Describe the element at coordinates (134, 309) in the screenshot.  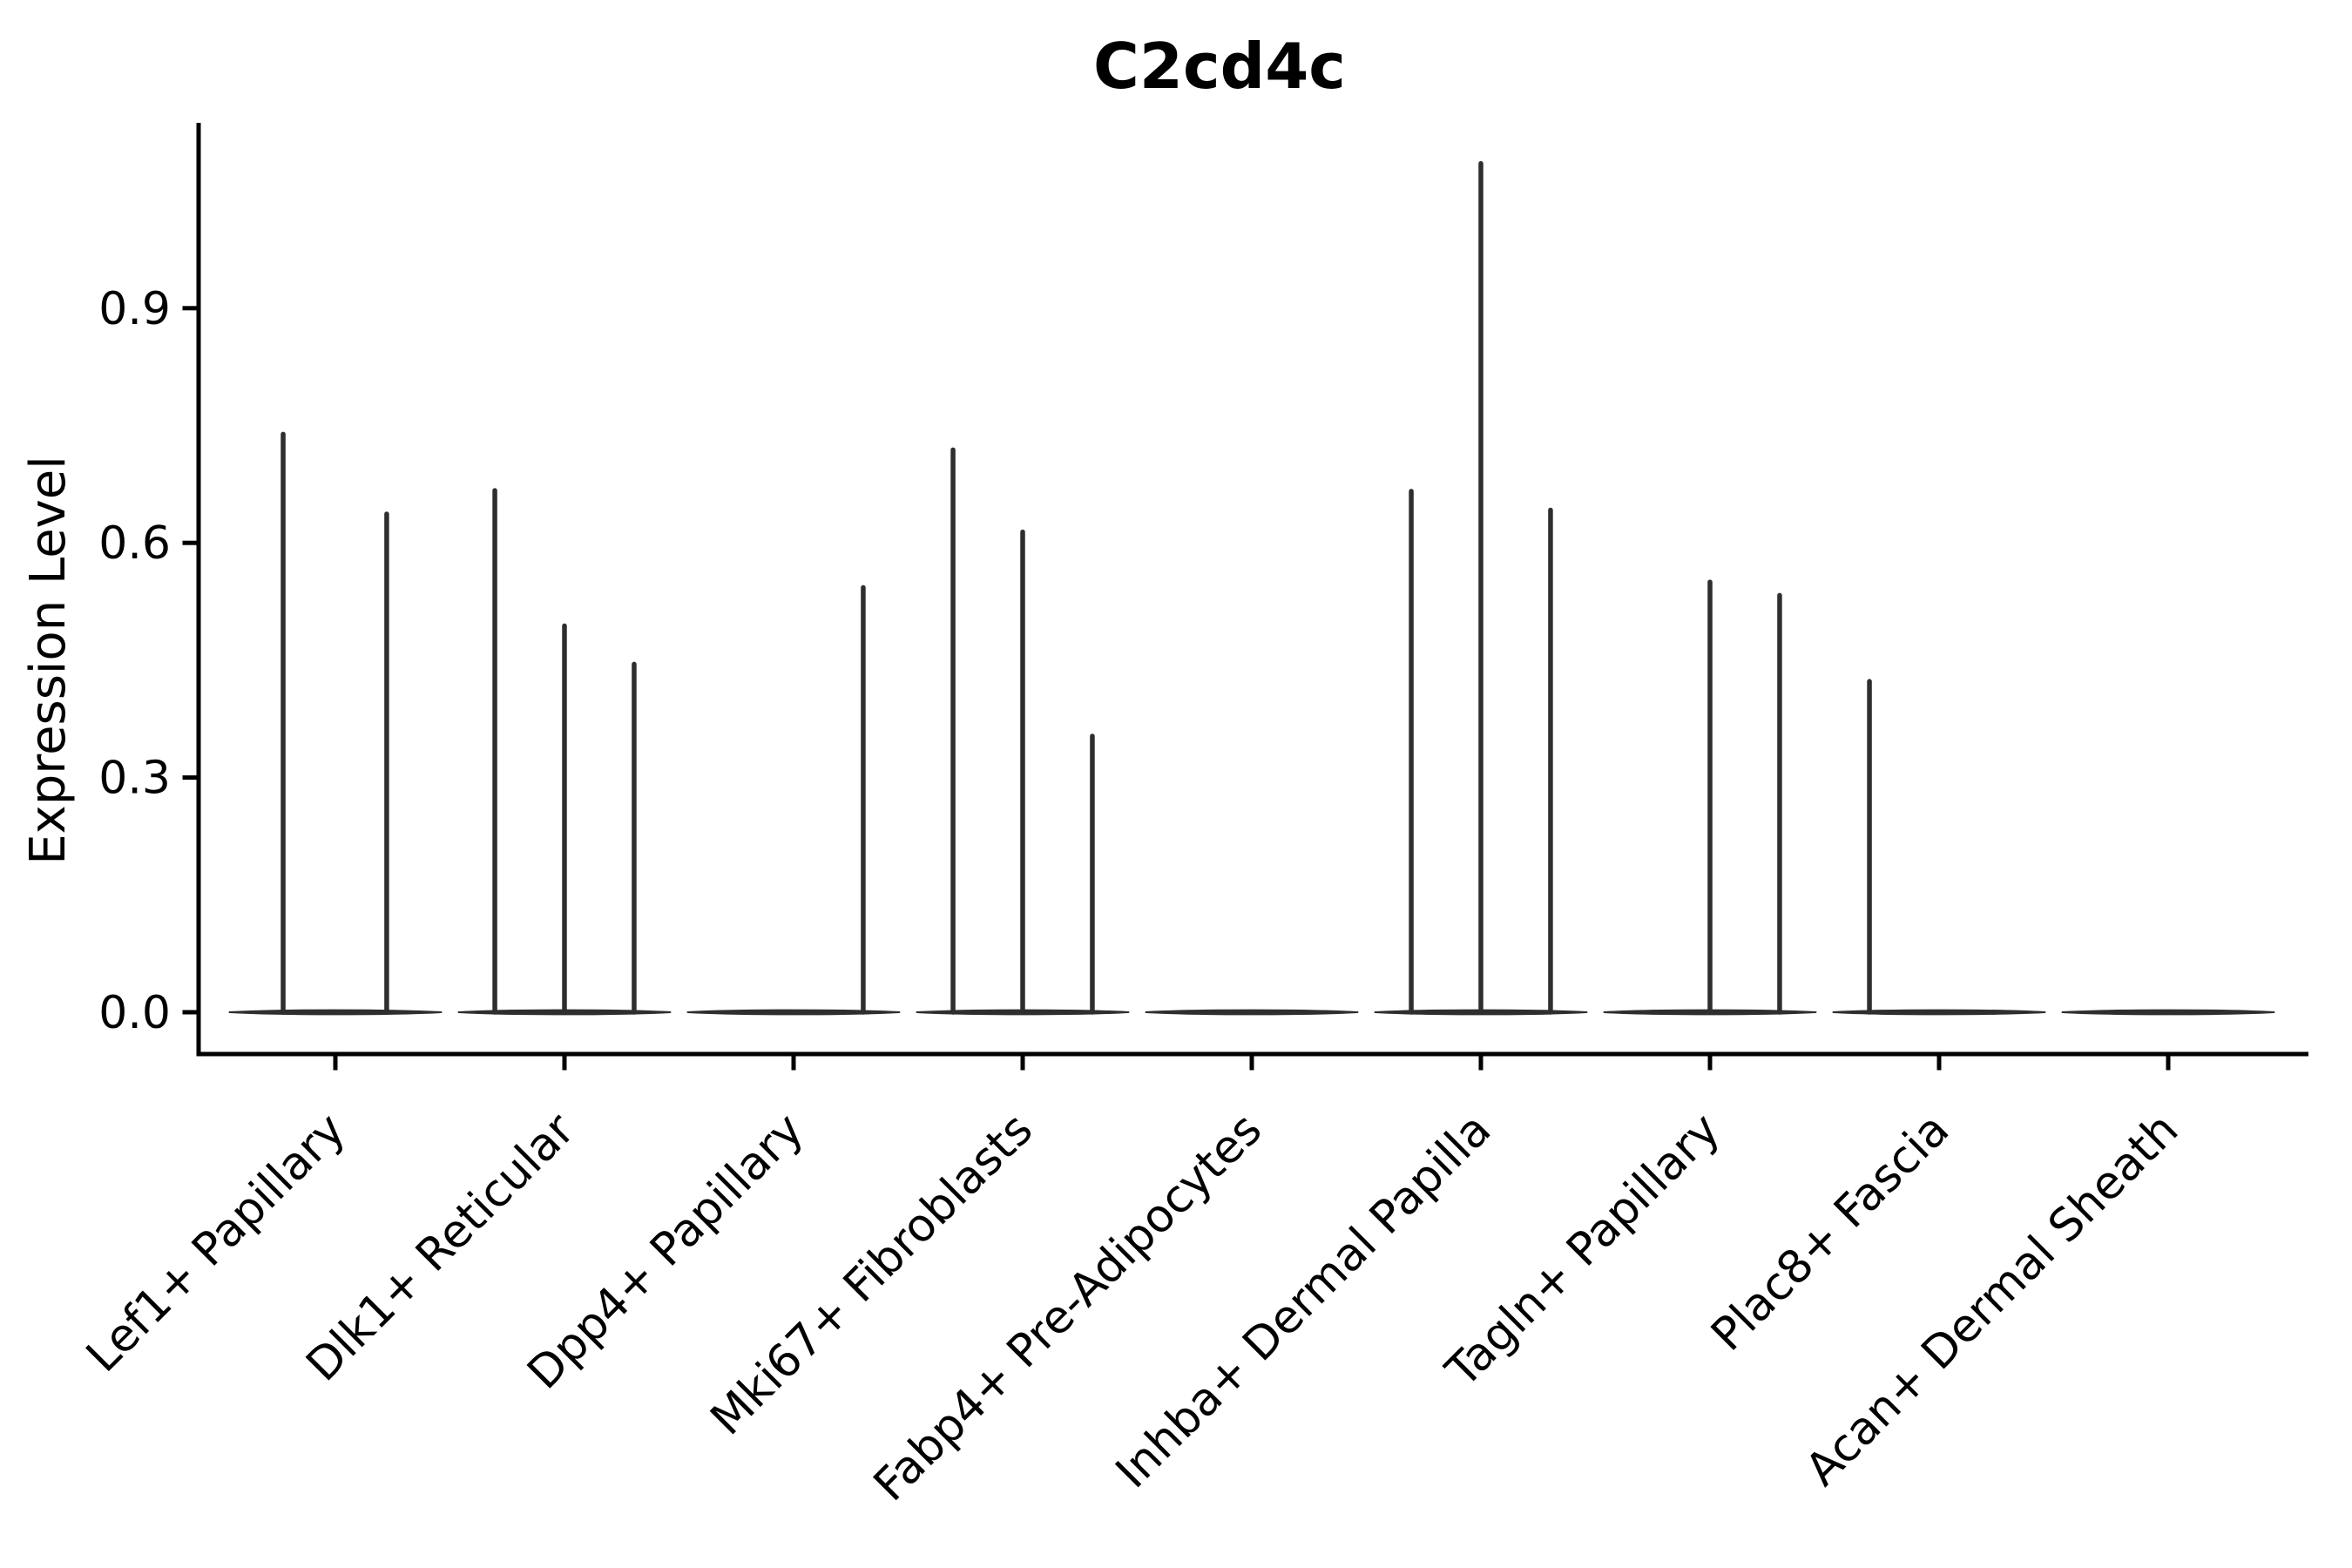
I see `y-tick-label: 0.9` at that location.